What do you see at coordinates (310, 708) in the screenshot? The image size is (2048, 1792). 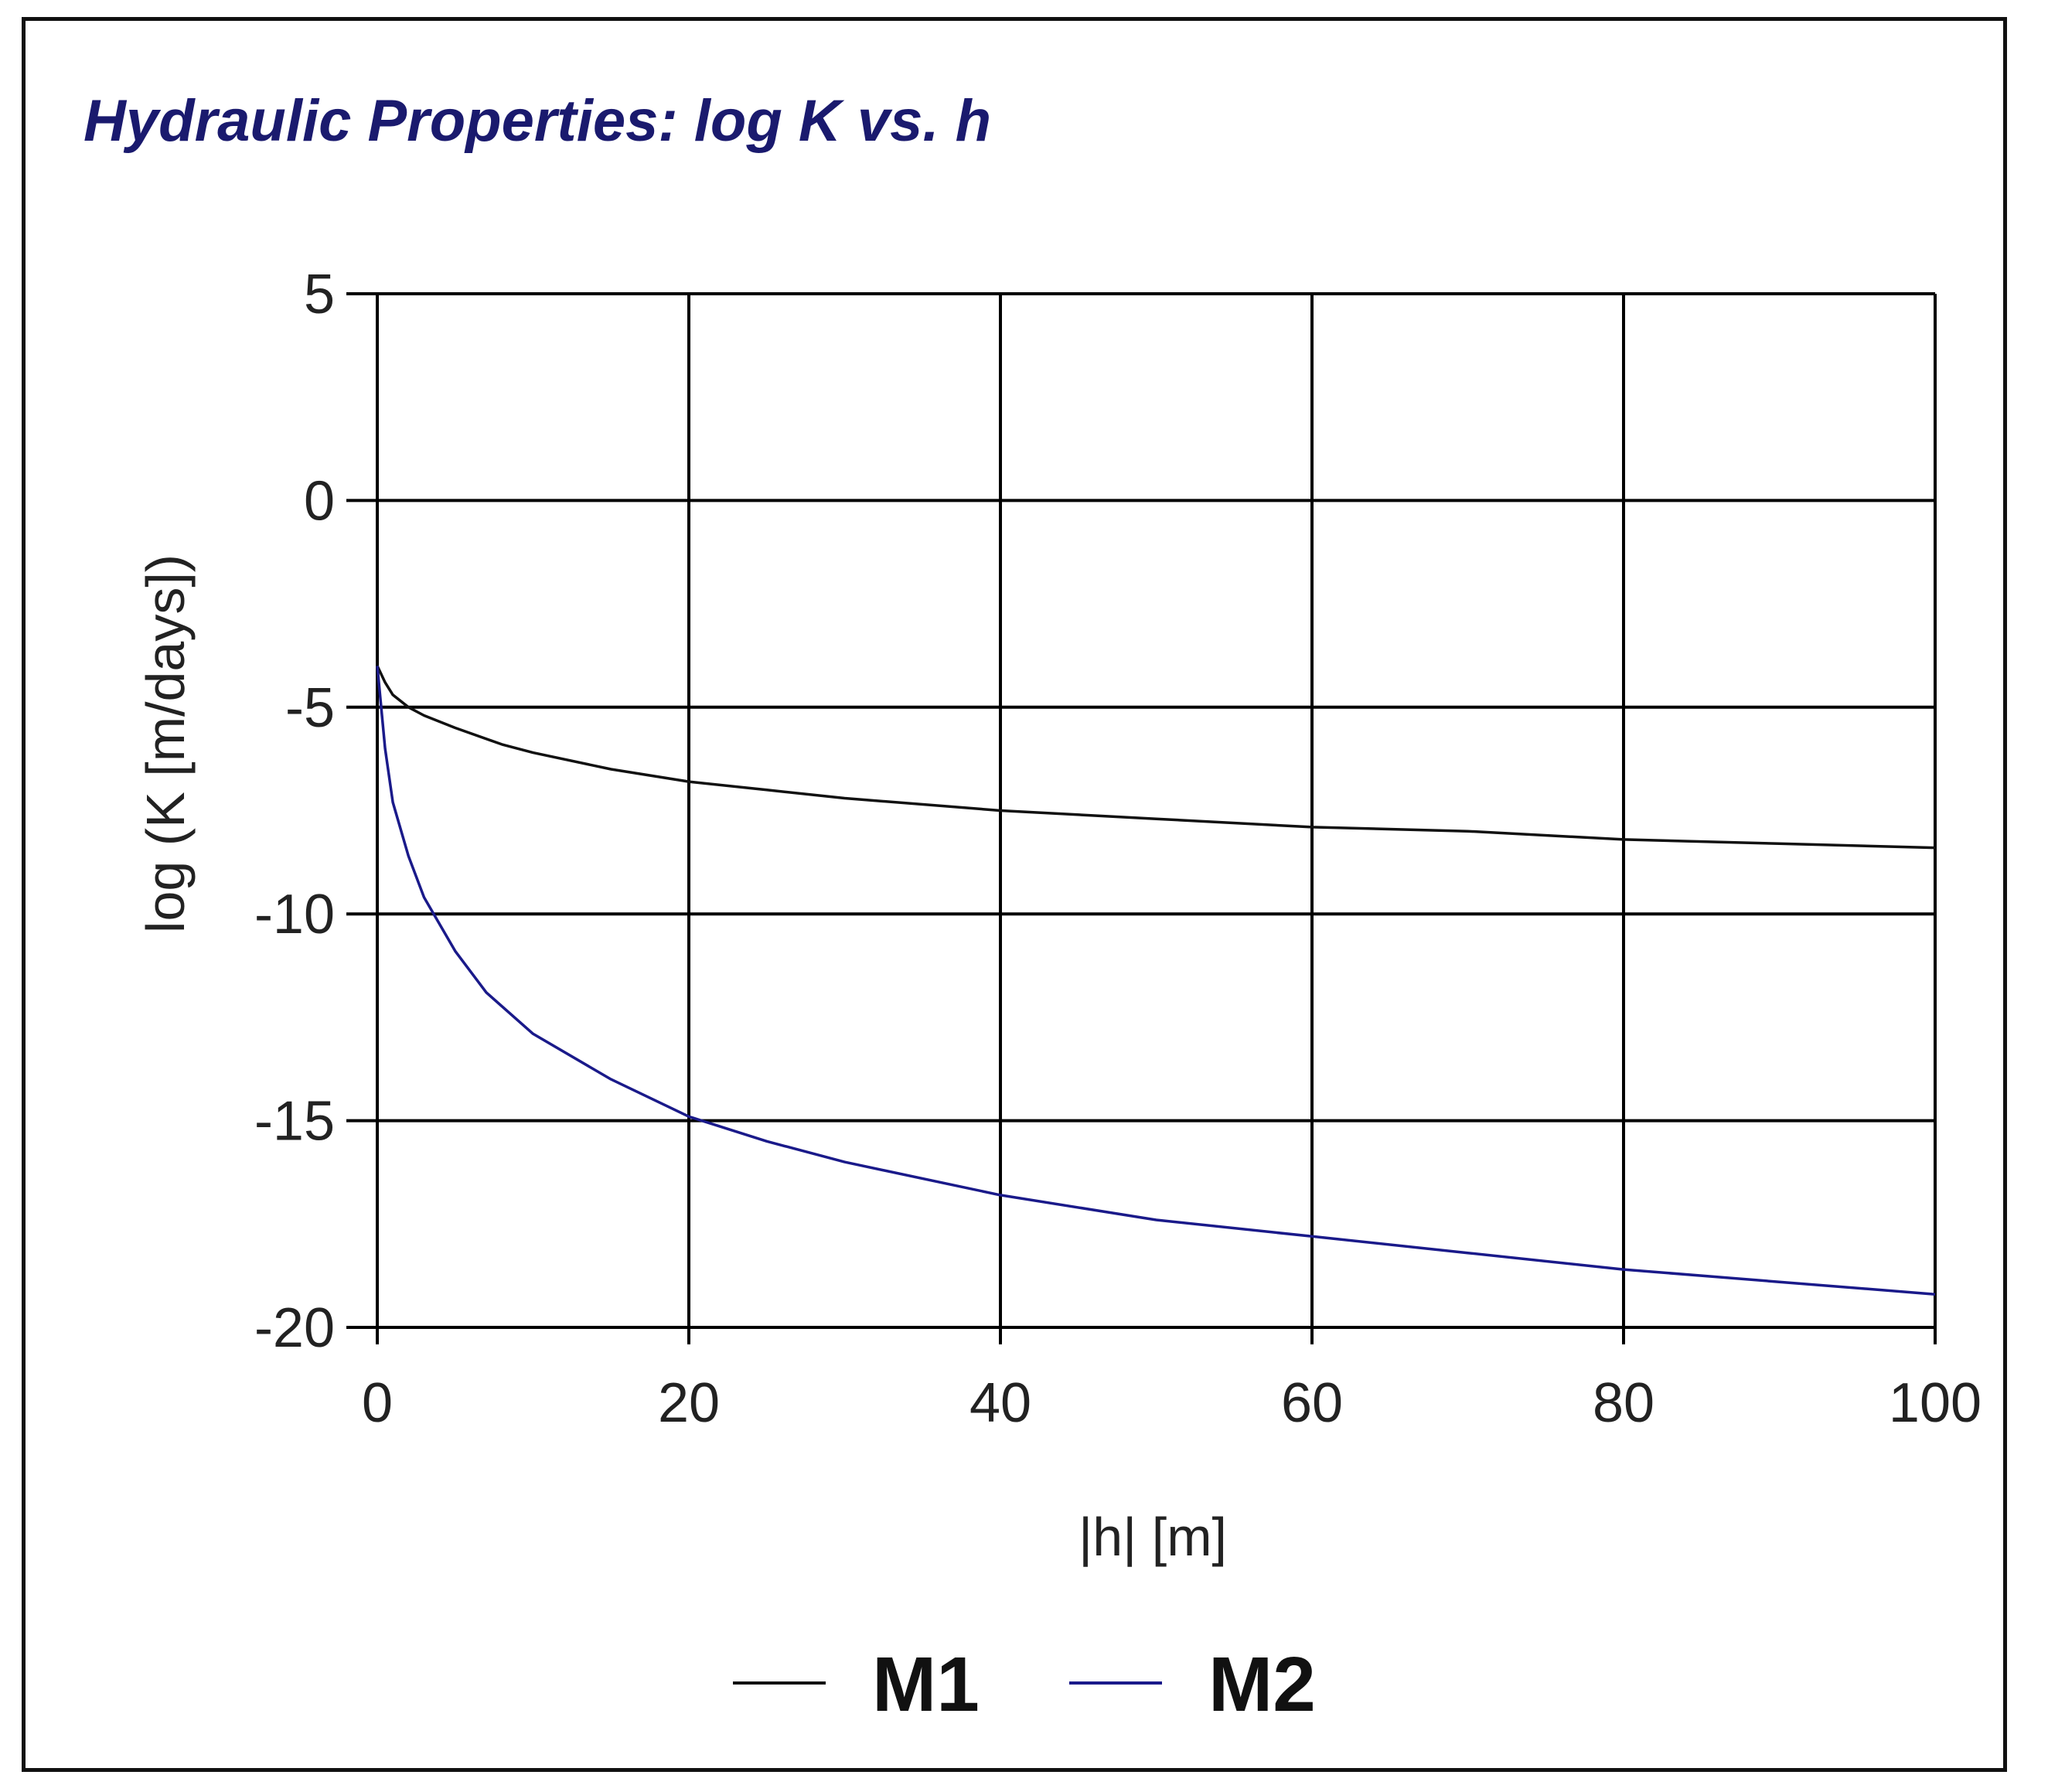 I see `y-tick-label: -5` at bounding box center [310, 708].